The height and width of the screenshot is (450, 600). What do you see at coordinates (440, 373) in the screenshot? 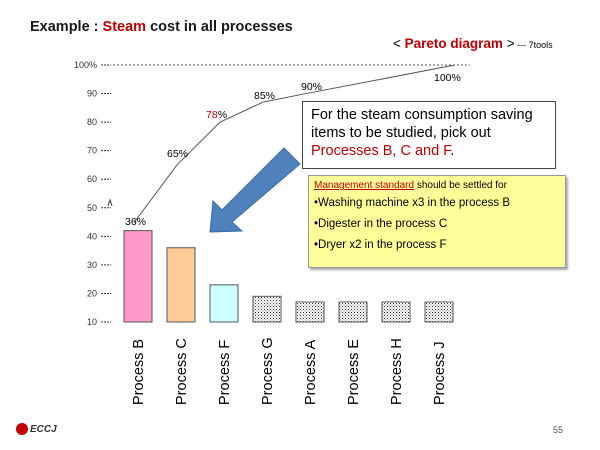
I see `category-label: Process J` at bounding box center [440, 373].